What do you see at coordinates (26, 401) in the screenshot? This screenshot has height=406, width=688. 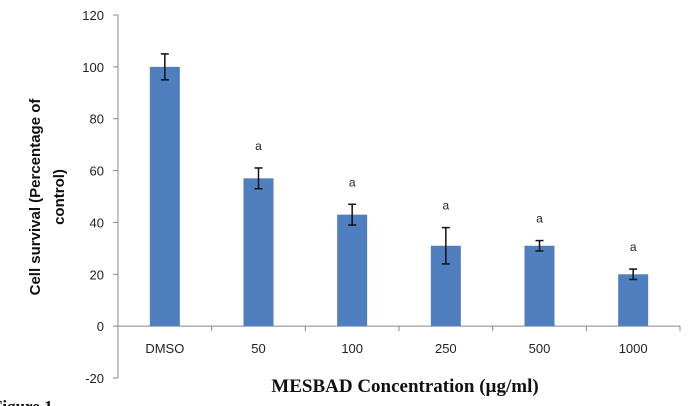 I see `figure-caption: Figure 1` at bounding box center [26, 401].